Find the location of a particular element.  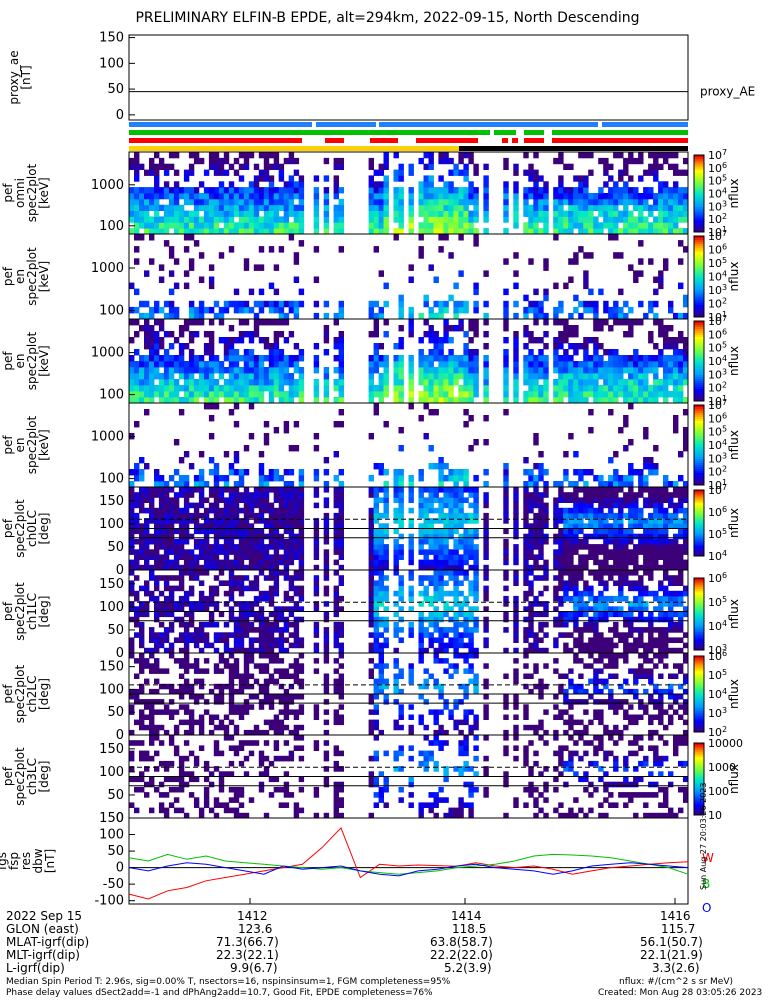

proxy-ae-tick-label: 0 is located at coordinates (120, 115).